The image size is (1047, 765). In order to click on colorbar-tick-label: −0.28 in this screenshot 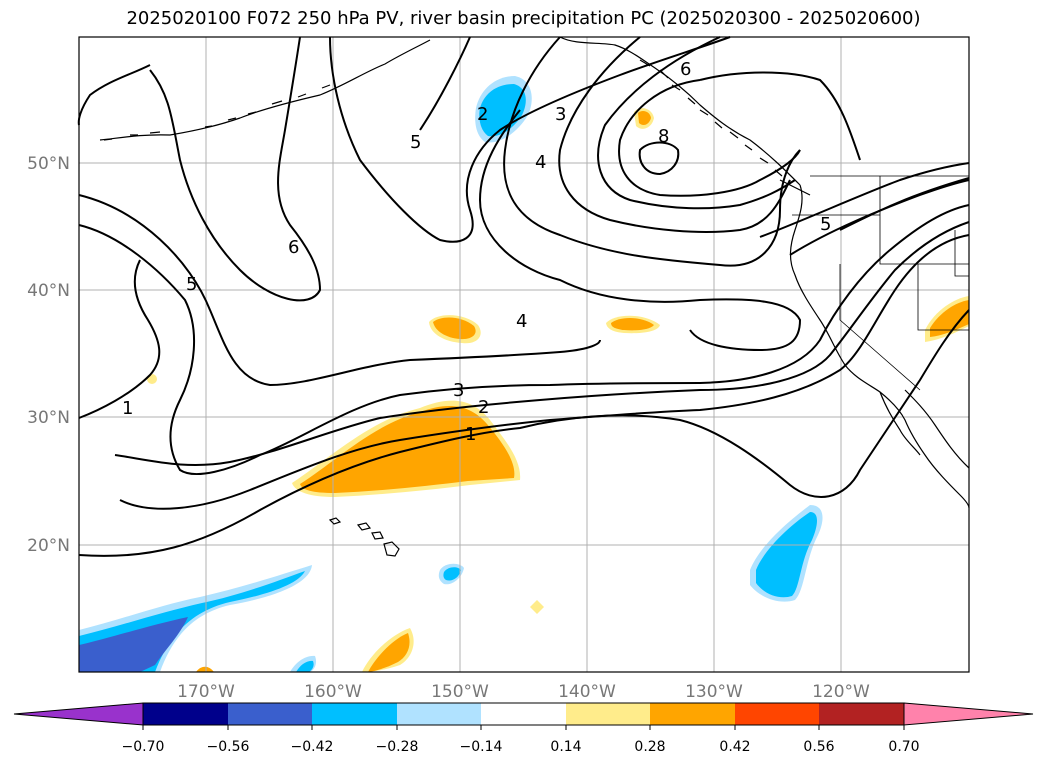, I will do `click(397, 747)`.